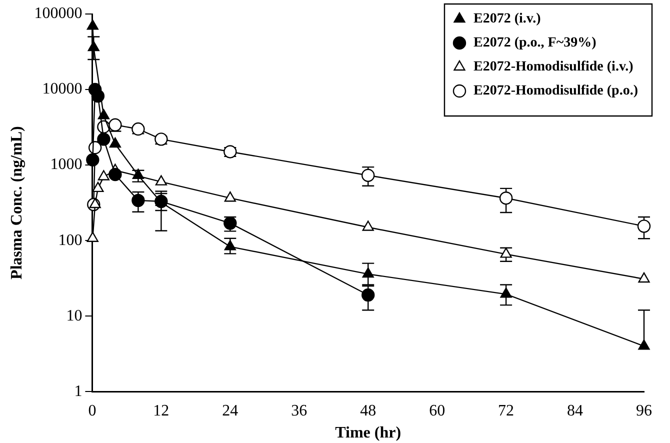  Describe the element at coordinates (230, 411) in the screenshot. I see `x-tick-label: 24` at that location.